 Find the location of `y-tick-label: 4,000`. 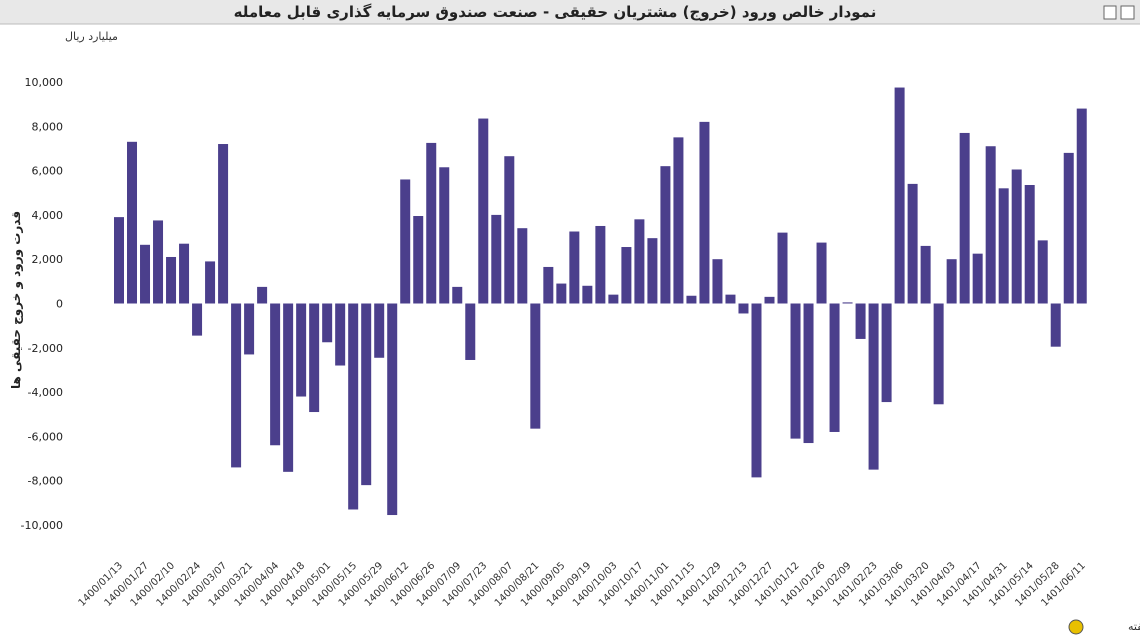

y-tick-label: 4,000 is located at coordinates (48, 215).